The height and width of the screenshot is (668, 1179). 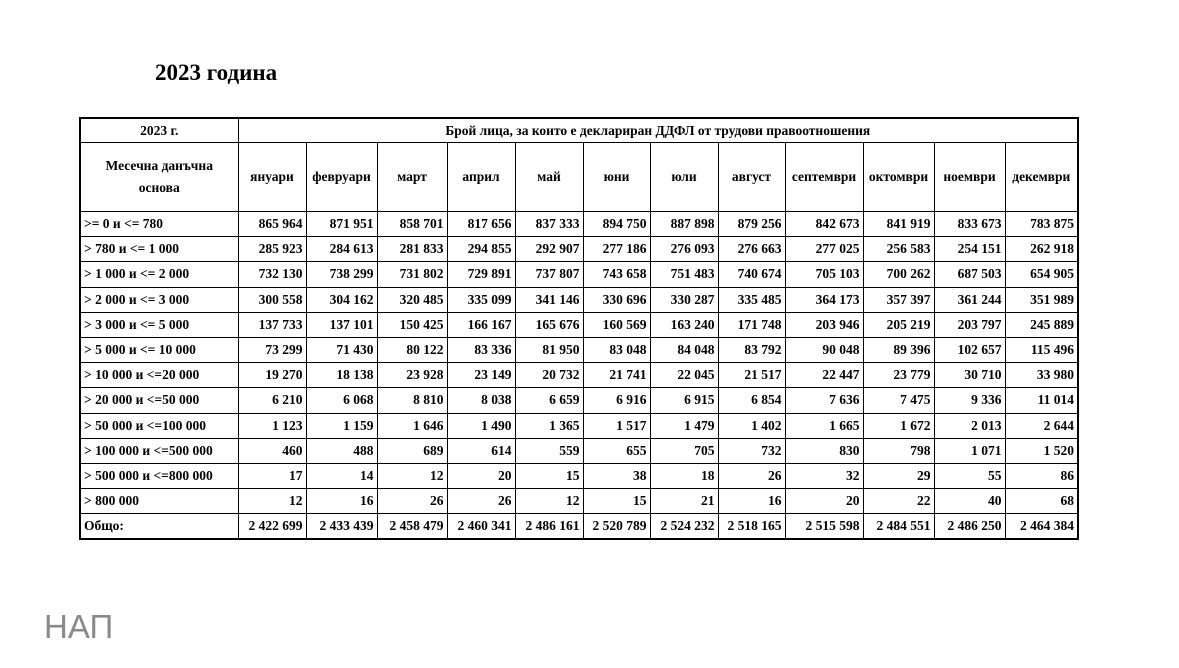 I want to click on cell: 73 299, so click(x=272, y=350).